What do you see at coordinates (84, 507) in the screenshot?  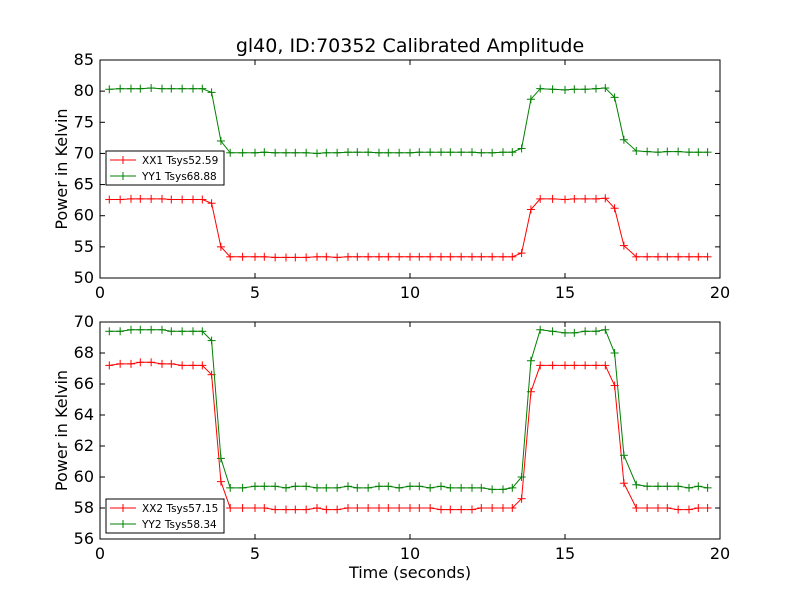 I see `y-tick-label: 58` at bounding box center [84, 507].